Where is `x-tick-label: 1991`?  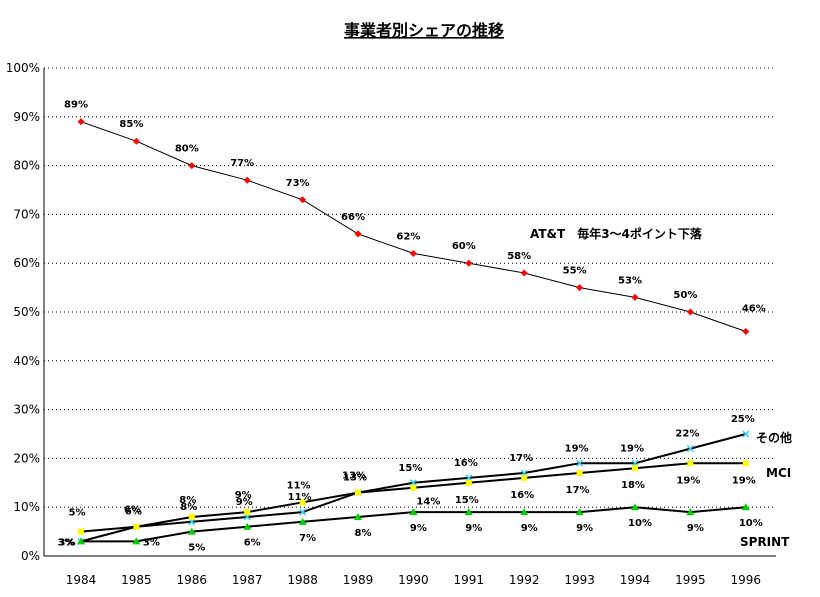 x-tick-label: 1991 is located at coordinates (469, 580).